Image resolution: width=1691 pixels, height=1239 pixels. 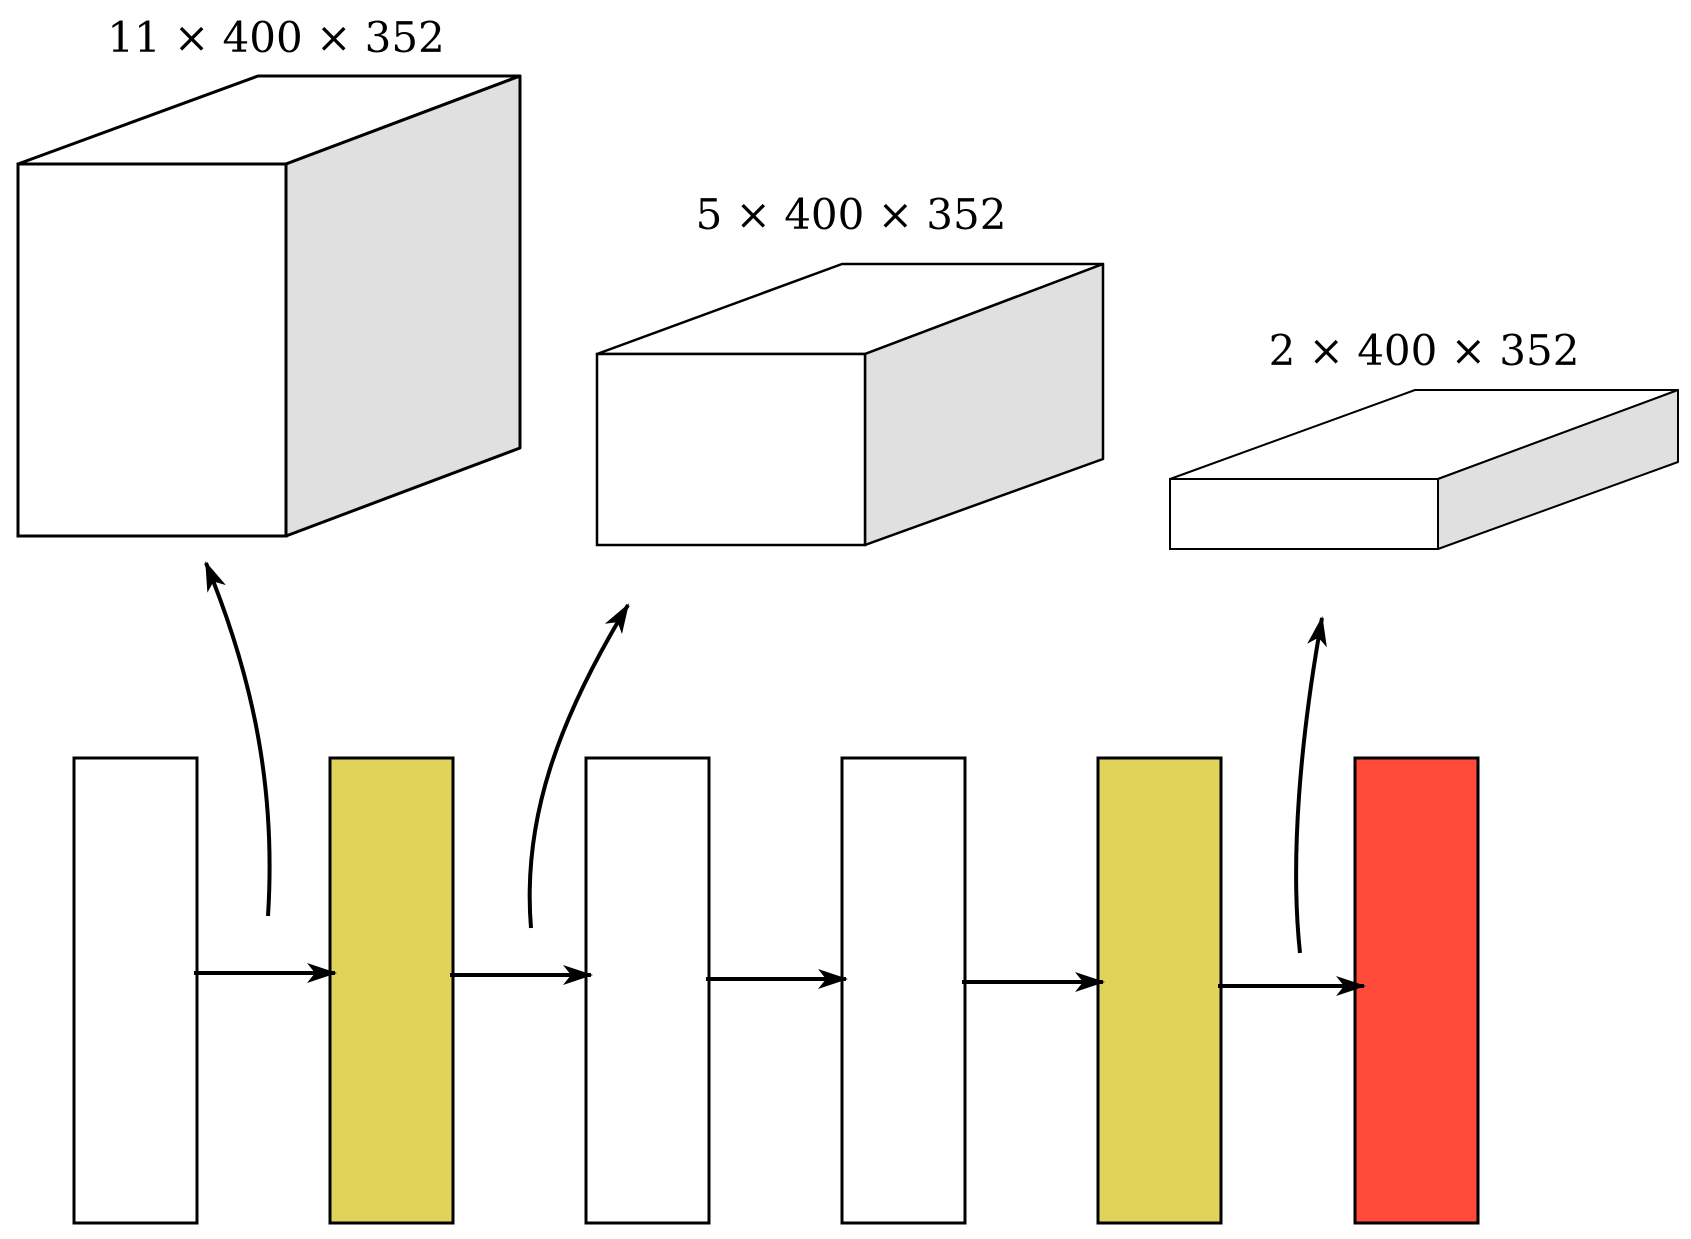 I want to click on tensor-block-3-label: 2 × 400 × 352, so click(x=1424, y=350).